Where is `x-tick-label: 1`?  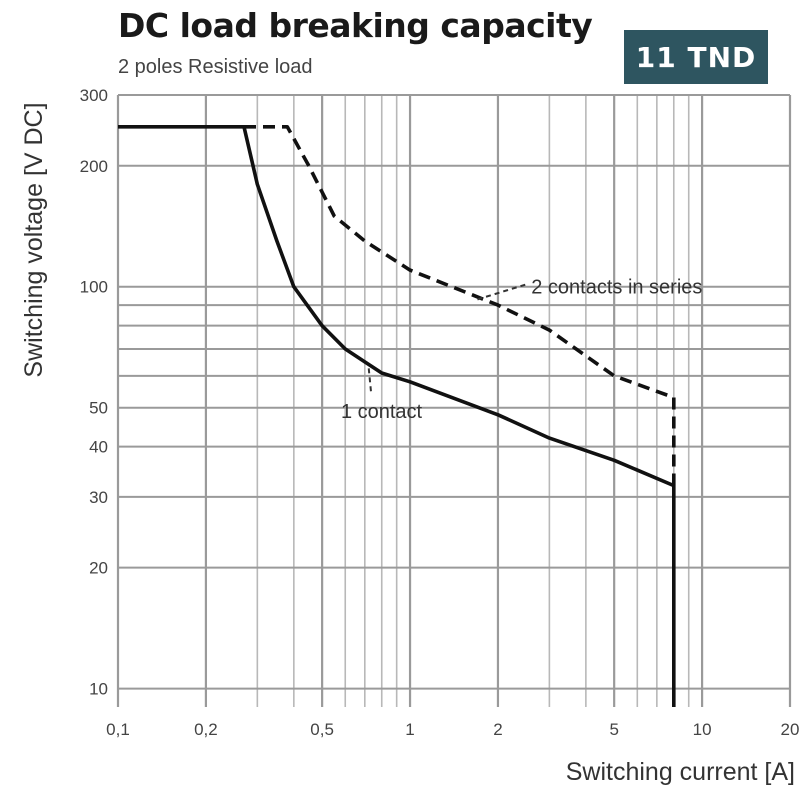 x-tick-label: 1 is located at coordinates (409, 729).